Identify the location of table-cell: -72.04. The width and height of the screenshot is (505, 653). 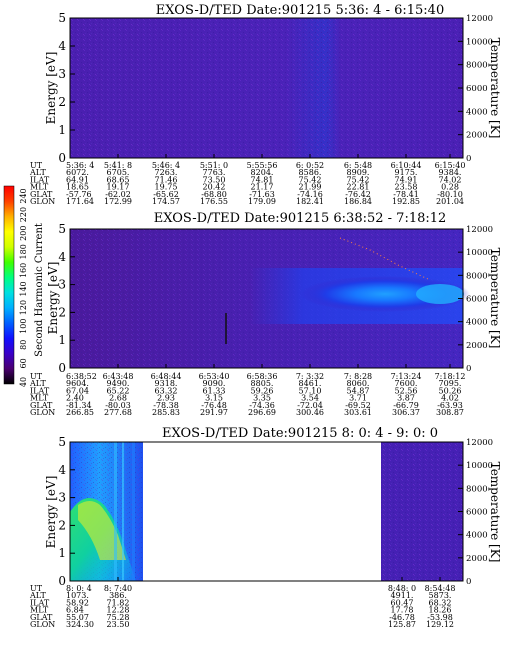
(310, 405).